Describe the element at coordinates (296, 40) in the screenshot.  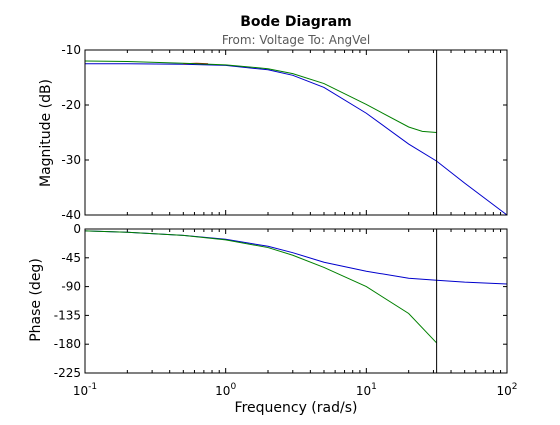
I see `chart-subtitle: From: Voltage To: AngVel` at that location.